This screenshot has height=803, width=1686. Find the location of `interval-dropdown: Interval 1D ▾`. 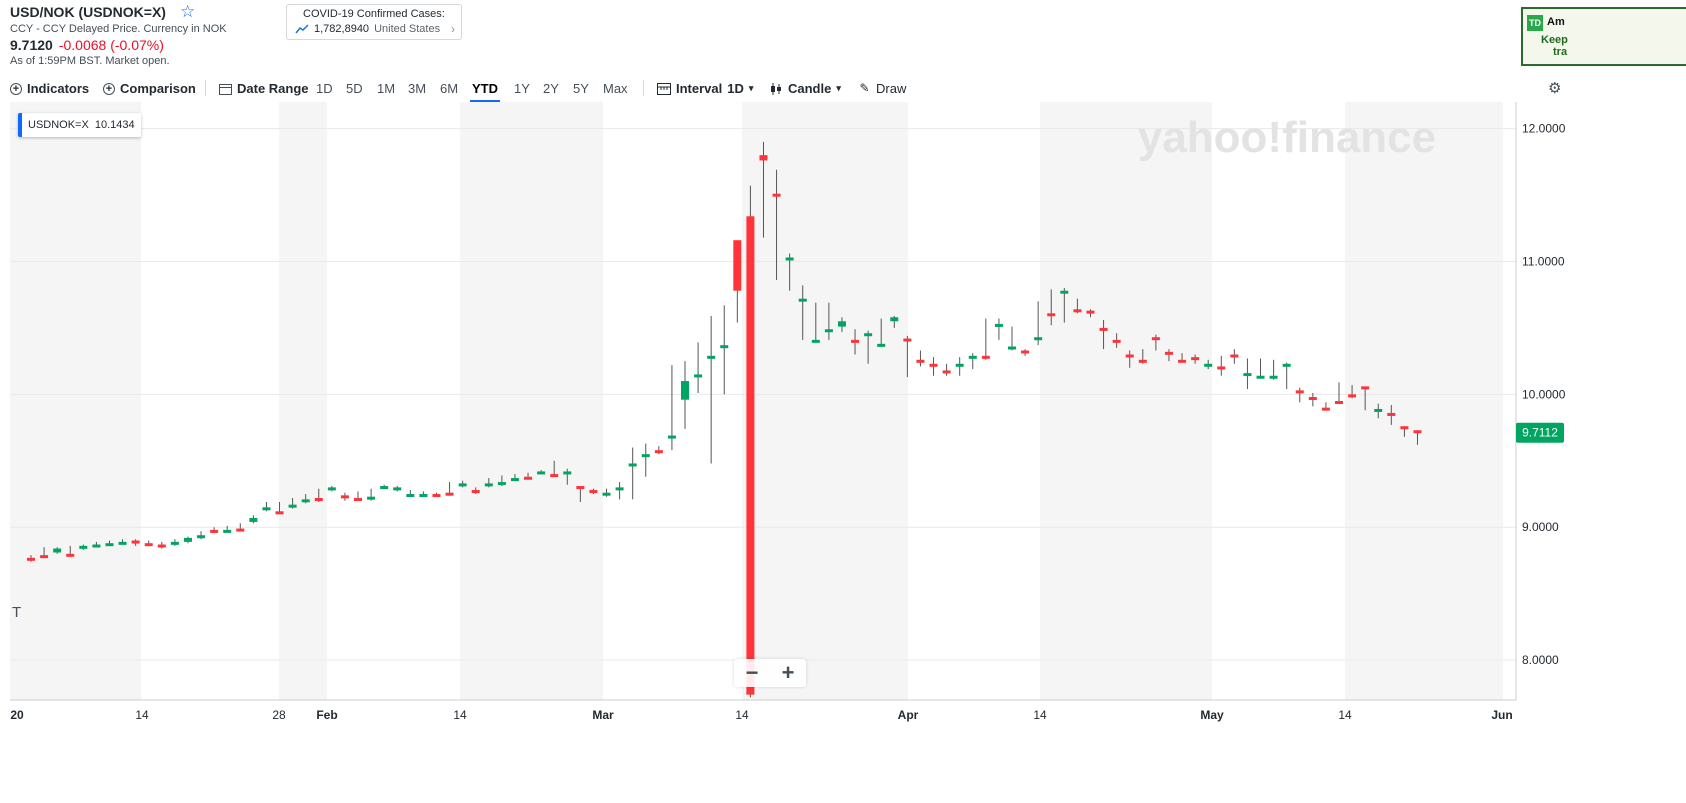

interval-dropdown: Interval 1D ▾ is located at coordinates (705, 88).